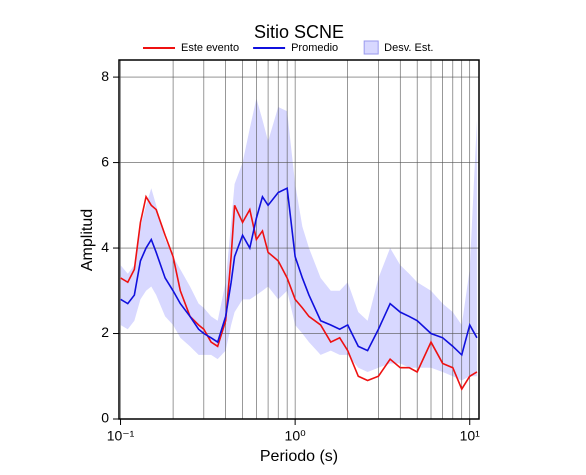 The image size is (586, 475). What do you see at coordinates (105, 418) in the screenshot?
I see `y-tick-label: 0` at bounding box center [105, 418].